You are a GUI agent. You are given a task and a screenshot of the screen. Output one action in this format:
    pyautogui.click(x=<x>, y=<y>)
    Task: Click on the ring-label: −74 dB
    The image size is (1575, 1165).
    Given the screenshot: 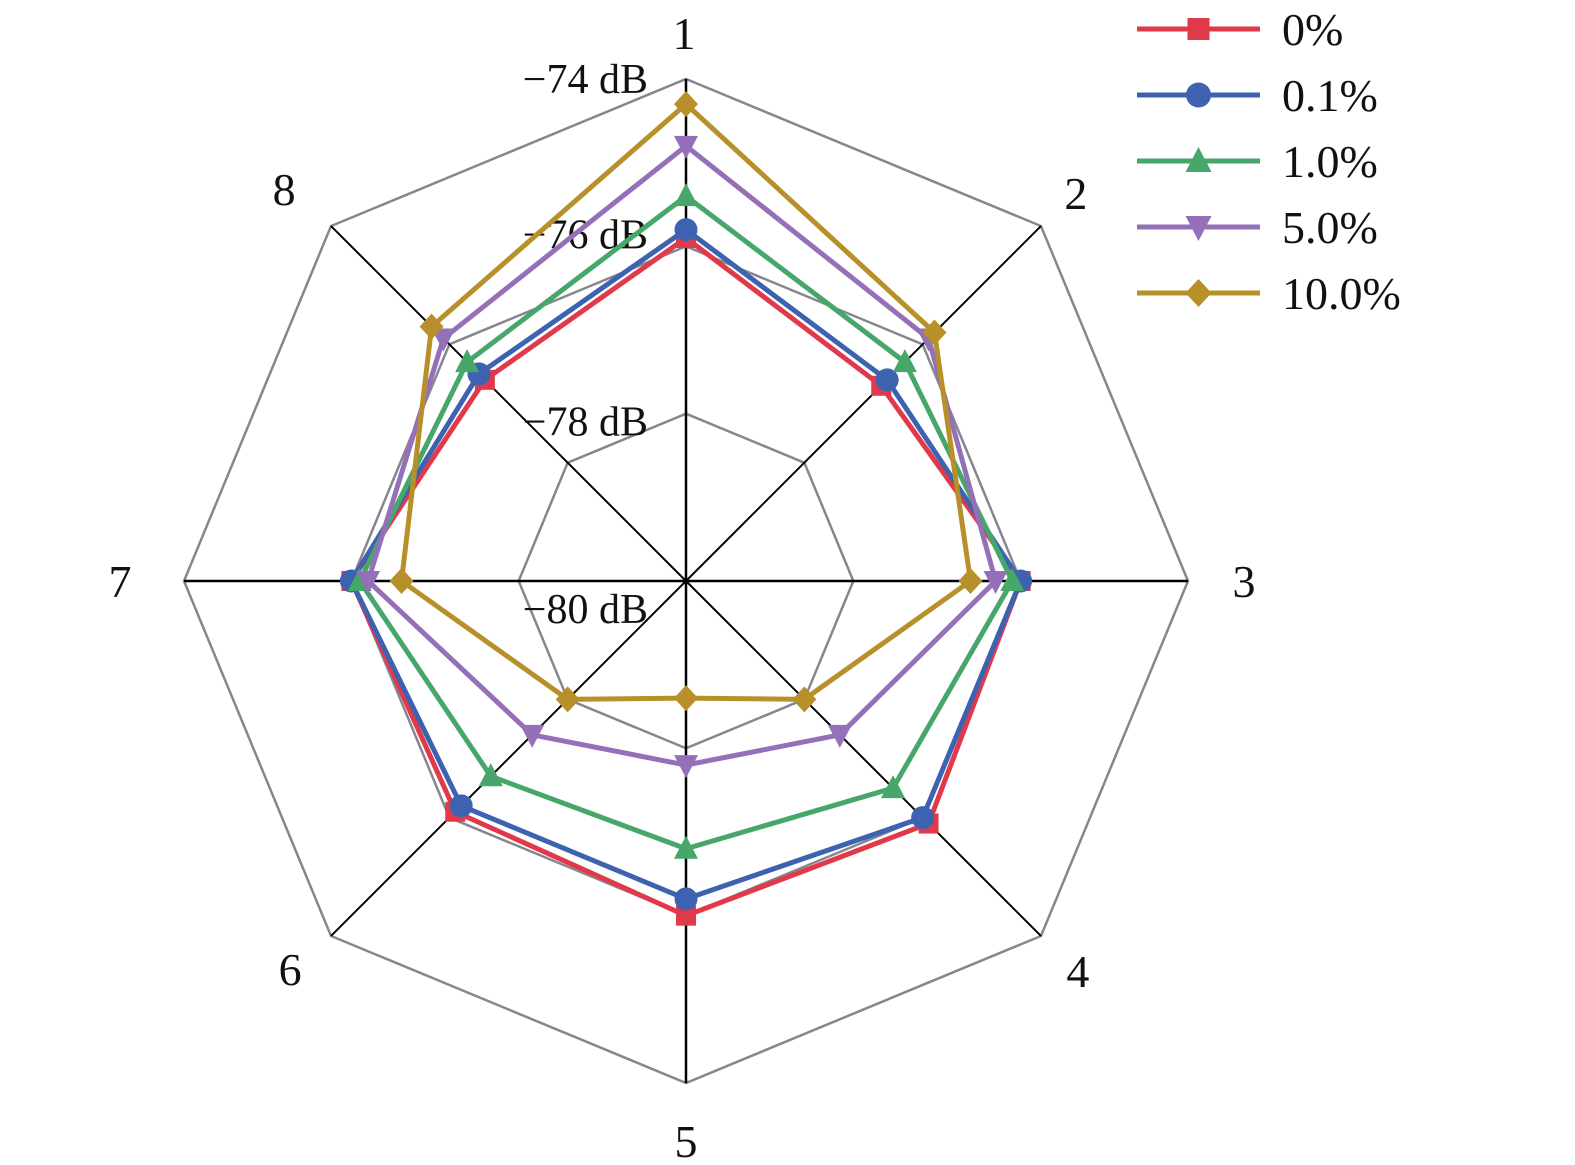 What is the action you would take?
    pyautogui.click(x=585, y=80)
    